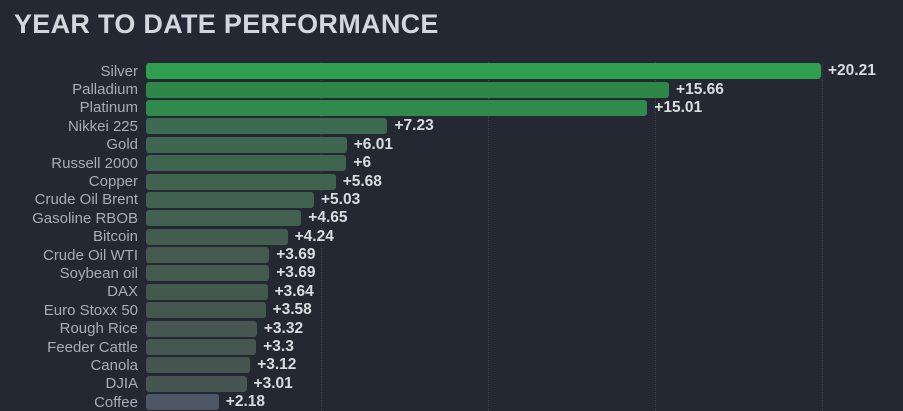 The height and width of the screenshot is (411, 903). What do you see at coordinates (114, 365) in the screenshot?
I see `category-label: Canola` at bounding box center [114, 365].